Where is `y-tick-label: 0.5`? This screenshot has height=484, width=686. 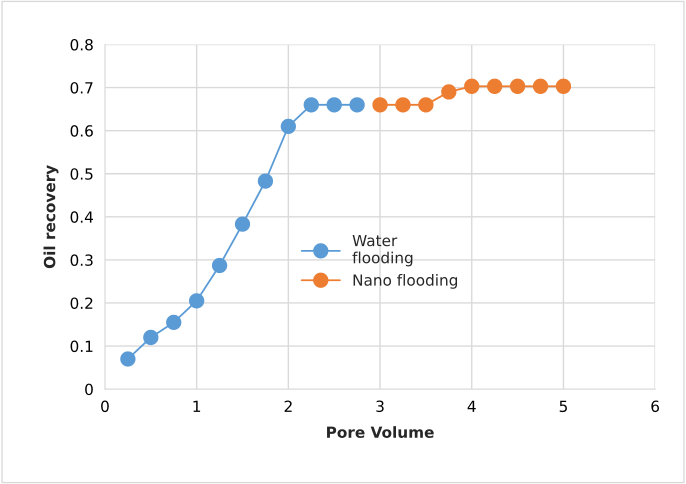
y-tick-label: 0.5 is located at coordinates (81, 174).